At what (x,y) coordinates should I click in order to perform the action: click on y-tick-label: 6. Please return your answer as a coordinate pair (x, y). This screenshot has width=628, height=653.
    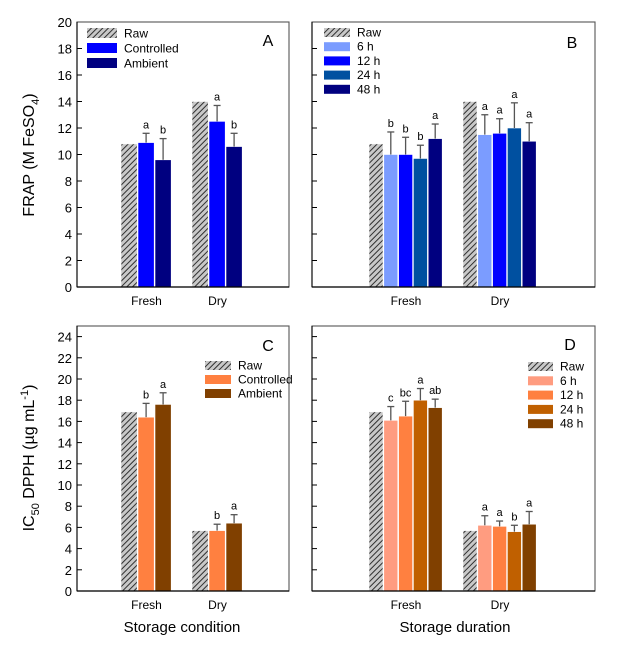
    Looking at the image, I should click on (68, 527).